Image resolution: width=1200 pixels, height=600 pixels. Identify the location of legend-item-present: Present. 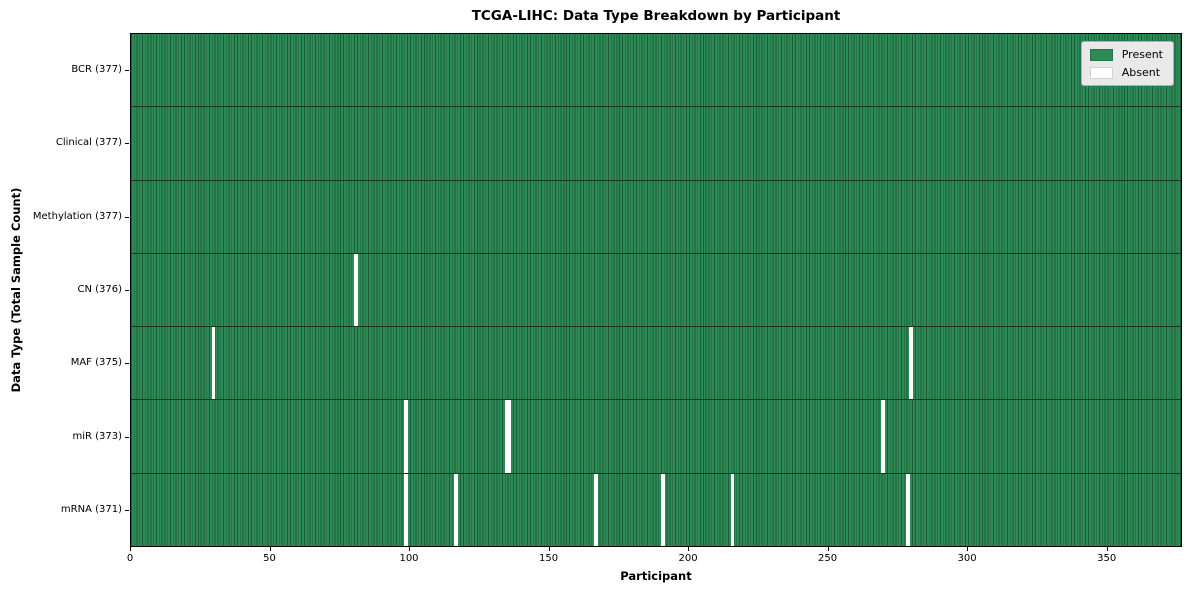
(1126, 54).